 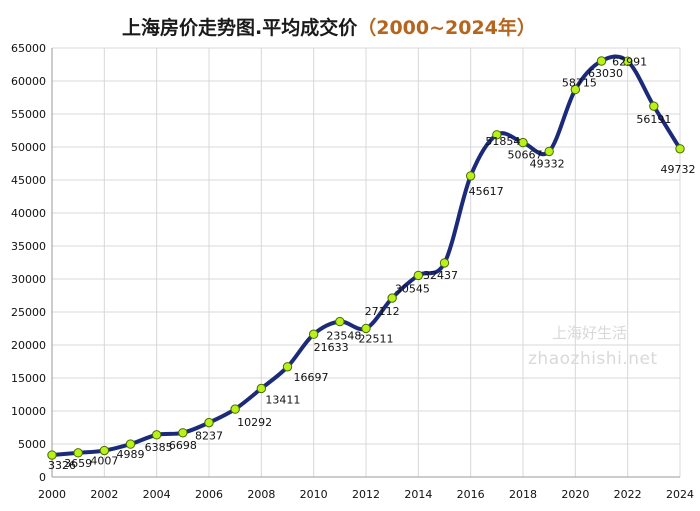 I want to click on x-tick-label: 2012, so click(x=366, y=494).